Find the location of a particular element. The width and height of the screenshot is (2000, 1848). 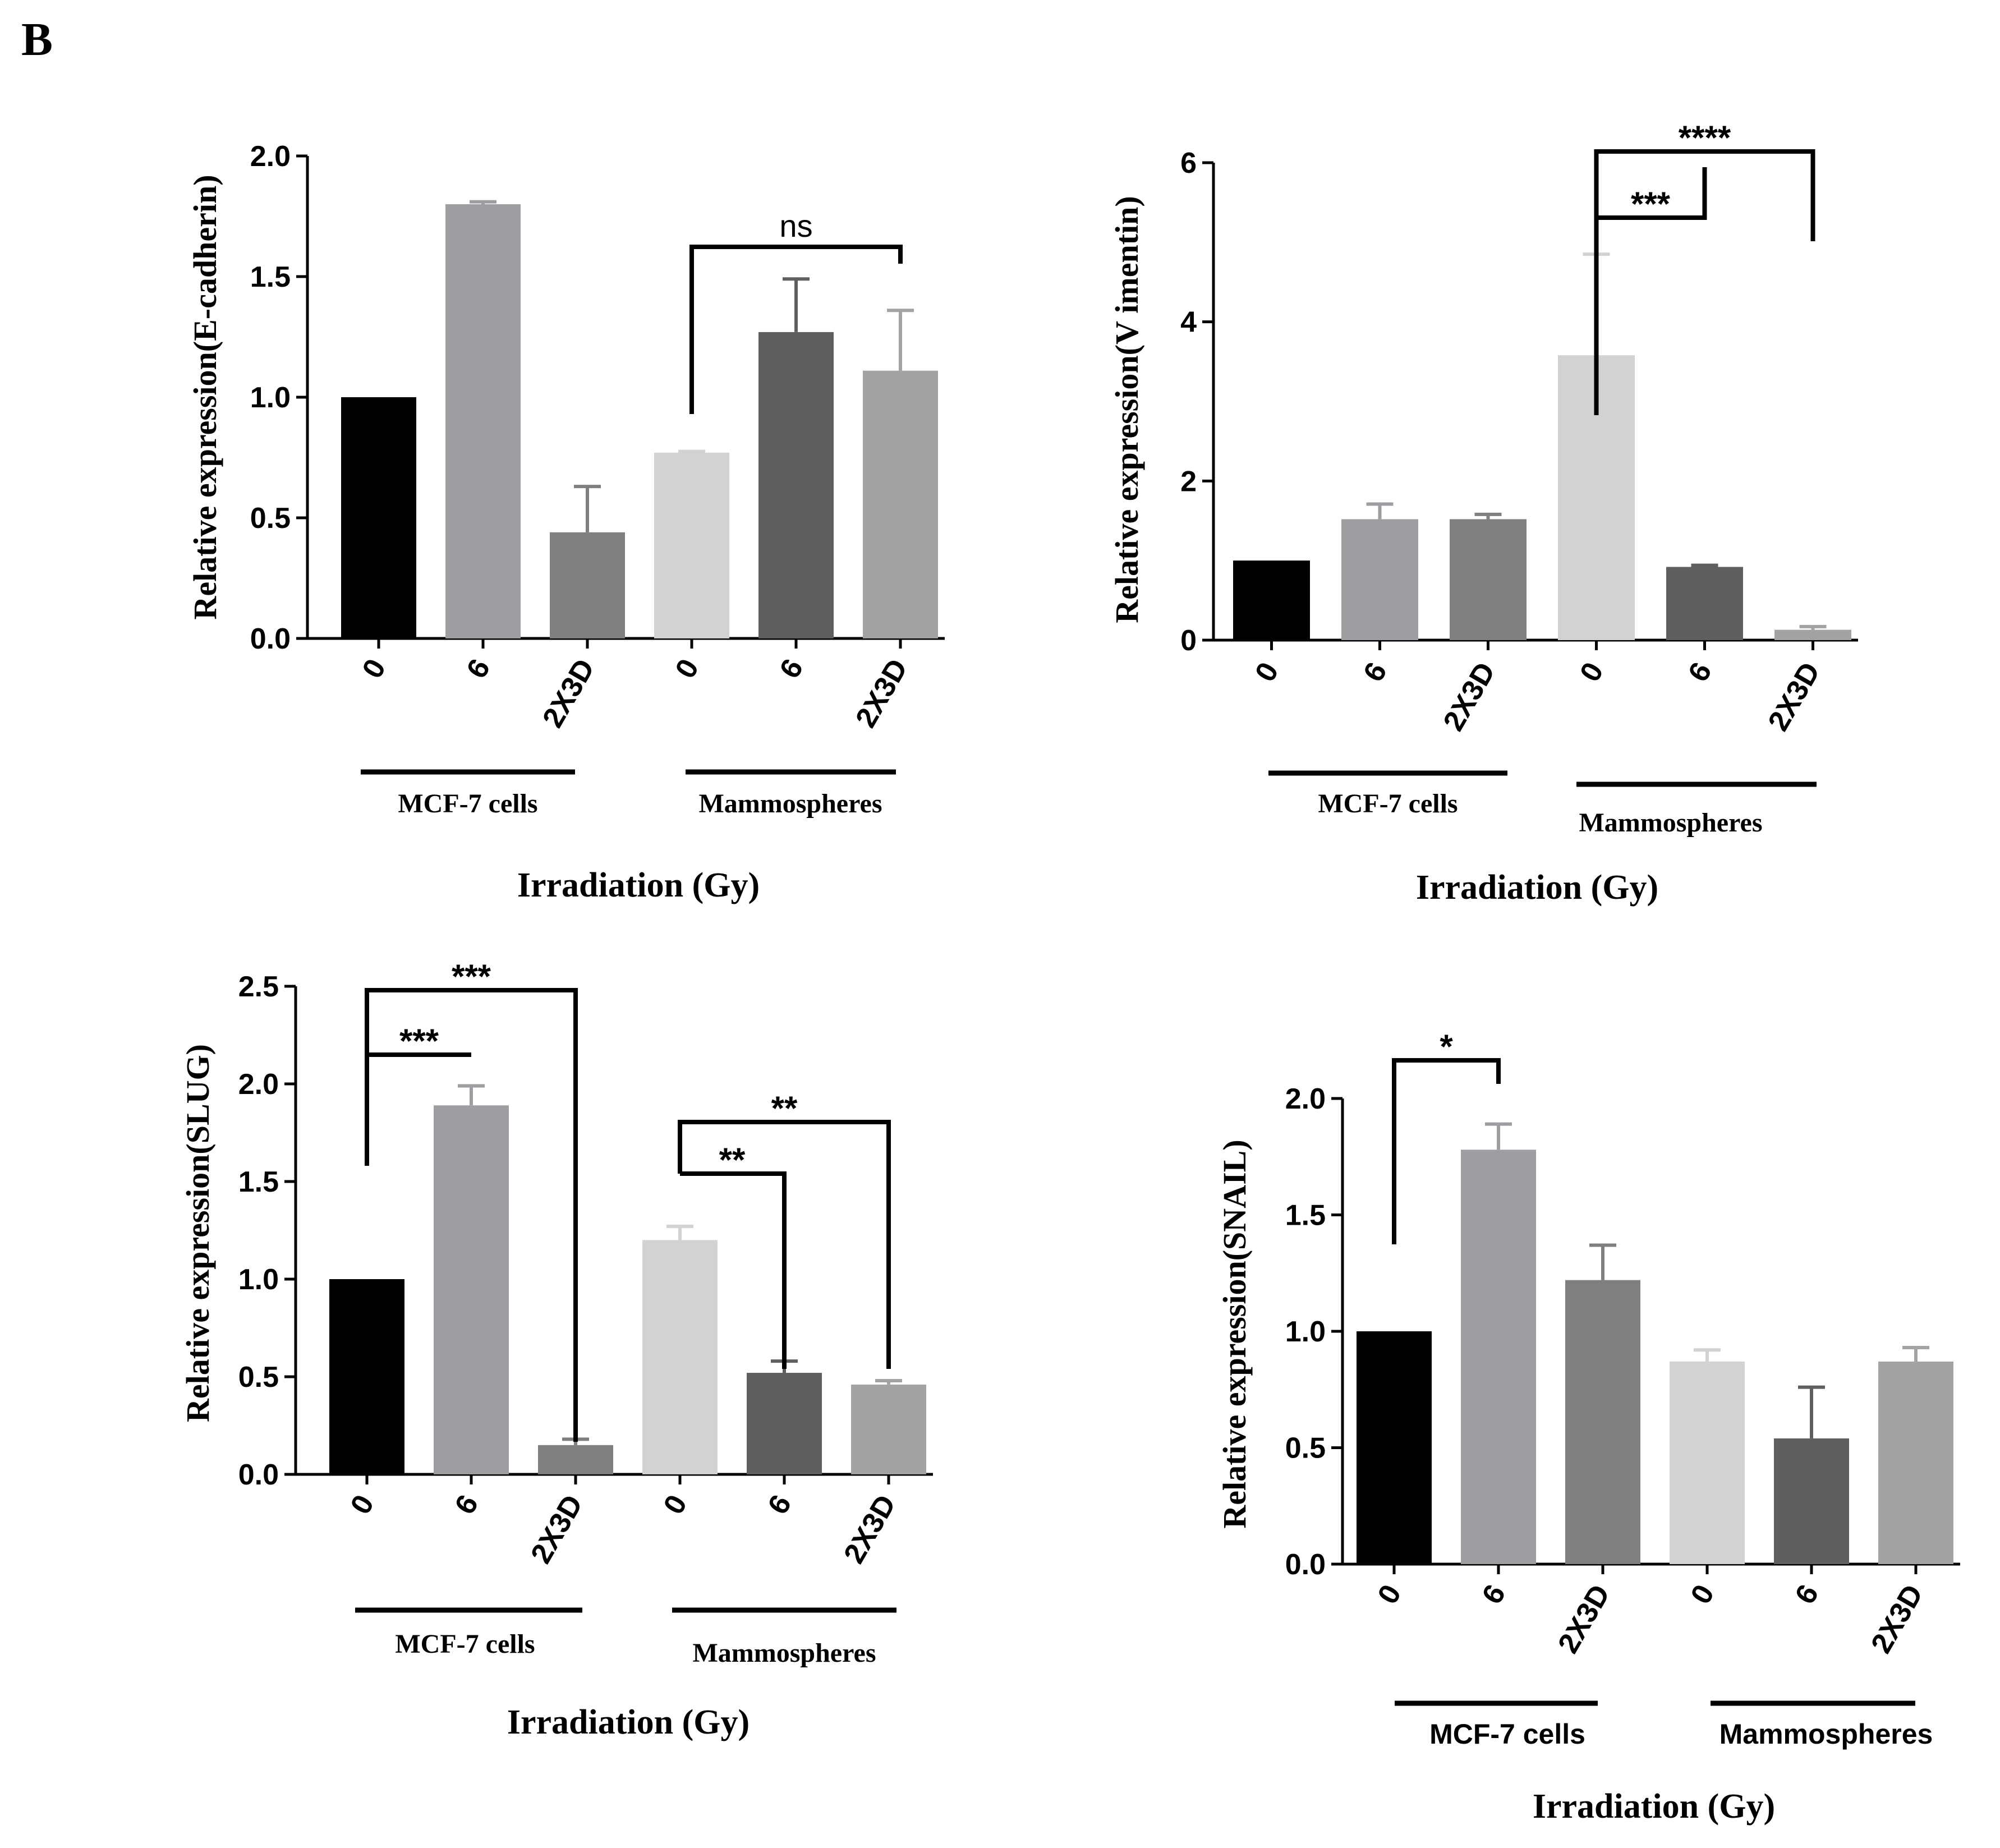

significance-label: **** is located at coordinates (1705, 138).